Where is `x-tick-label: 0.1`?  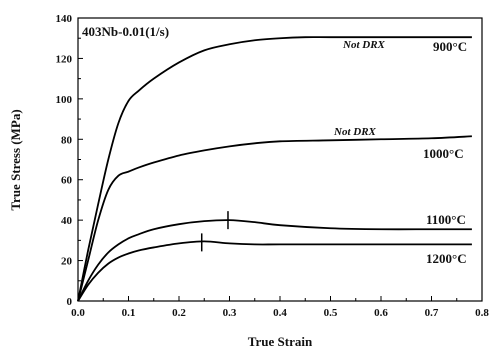
x-tick-label: 0.1 is located at coordinates (129, 313).